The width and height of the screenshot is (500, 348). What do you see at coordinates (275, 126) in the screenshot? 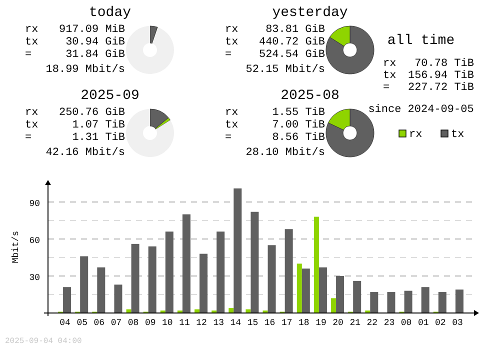
I see `text: tx 7.00 TiB` at bounding box center [275, 126].